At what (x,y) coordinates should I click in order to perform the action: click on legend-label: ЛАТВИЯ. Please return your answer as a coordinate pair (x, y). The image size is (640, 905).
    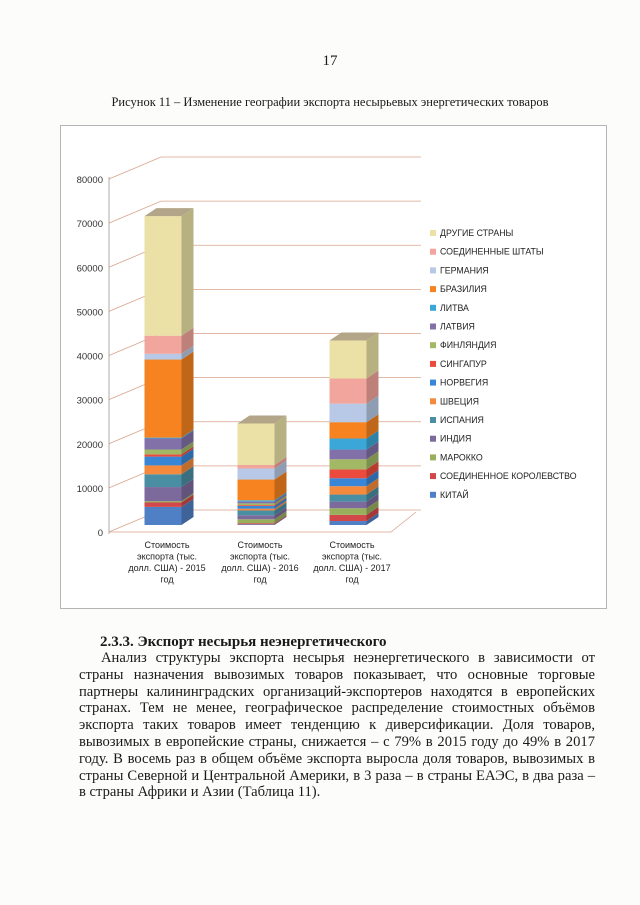
    Looking at the image, I should click on (457, 327).